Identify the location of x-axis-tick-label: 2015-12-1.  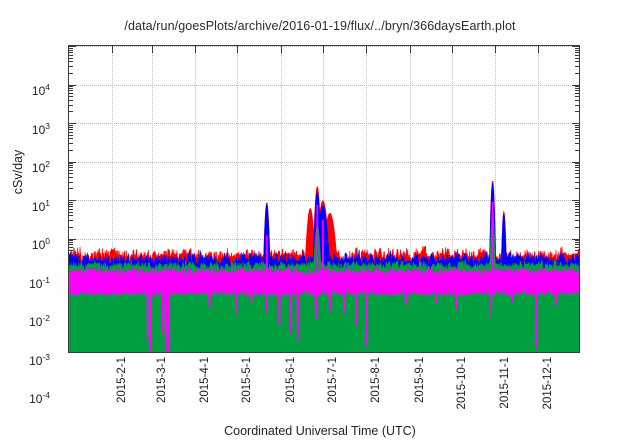
(547, 383).